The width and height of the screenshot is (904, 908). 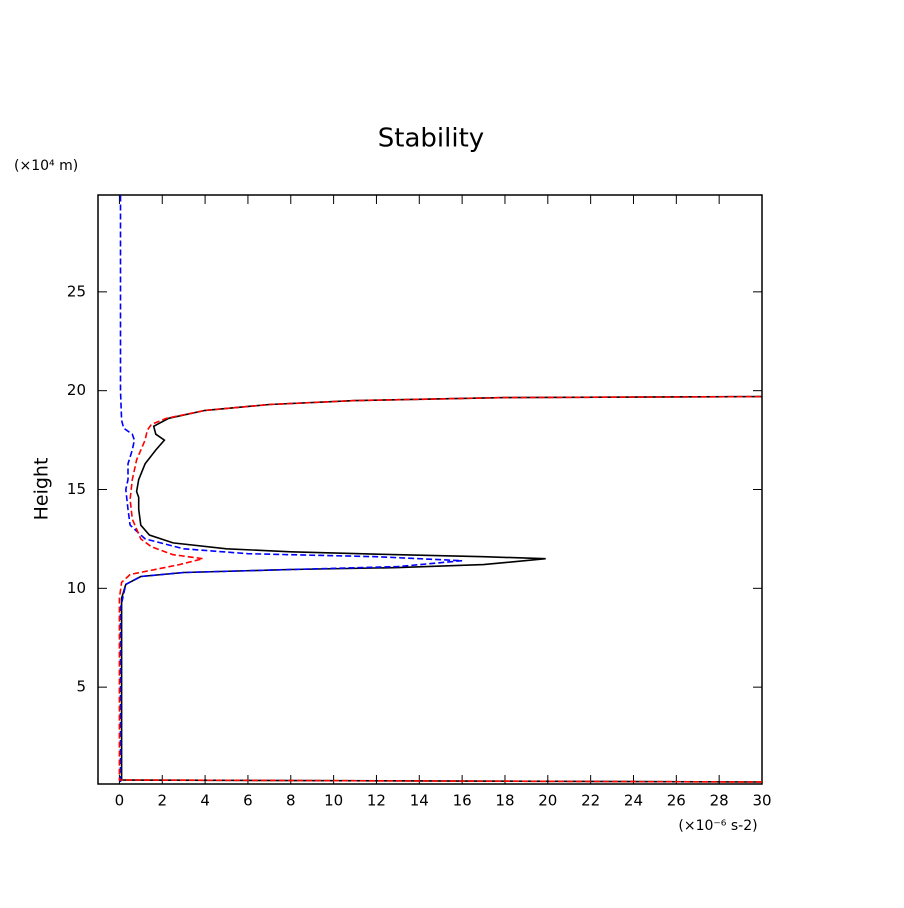 What do you see at coordinates (81, 687) in the screenshot?
I see `y-tick-label: 5` at bounding box center [81, 687].